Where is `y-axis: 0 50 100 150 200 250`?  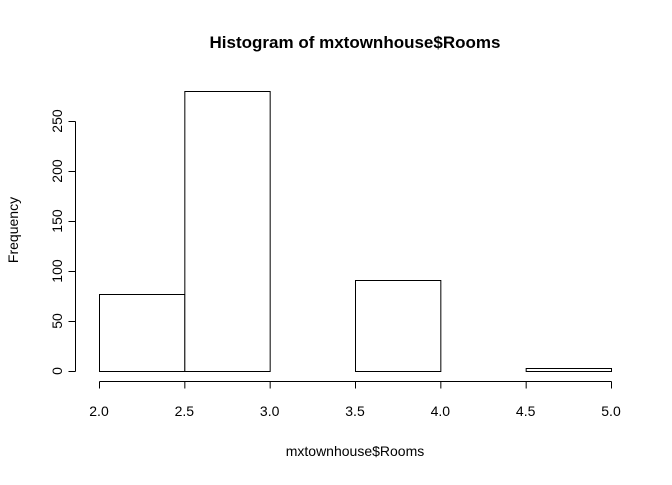 y-axis: 0 50 100 150 200 250 is located at coordinates (62, 242).